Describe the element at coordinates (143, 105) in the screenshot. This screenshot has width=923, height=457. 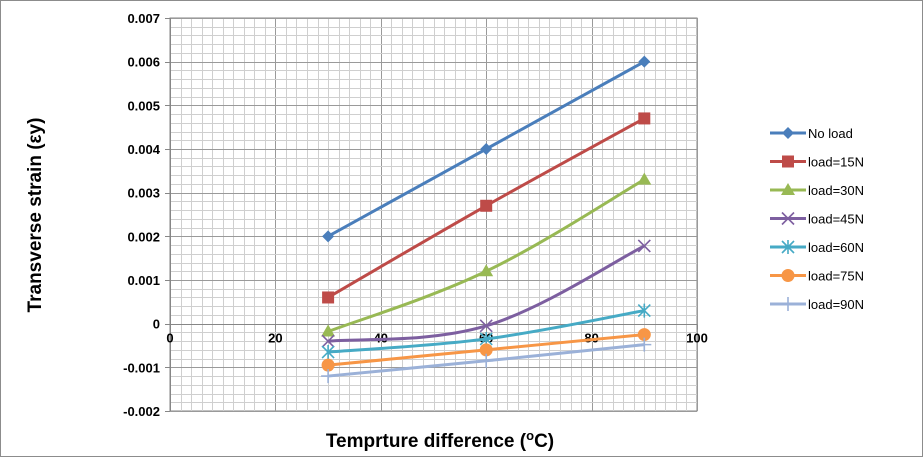
I see `y-tick-label: 0.005` at that location.